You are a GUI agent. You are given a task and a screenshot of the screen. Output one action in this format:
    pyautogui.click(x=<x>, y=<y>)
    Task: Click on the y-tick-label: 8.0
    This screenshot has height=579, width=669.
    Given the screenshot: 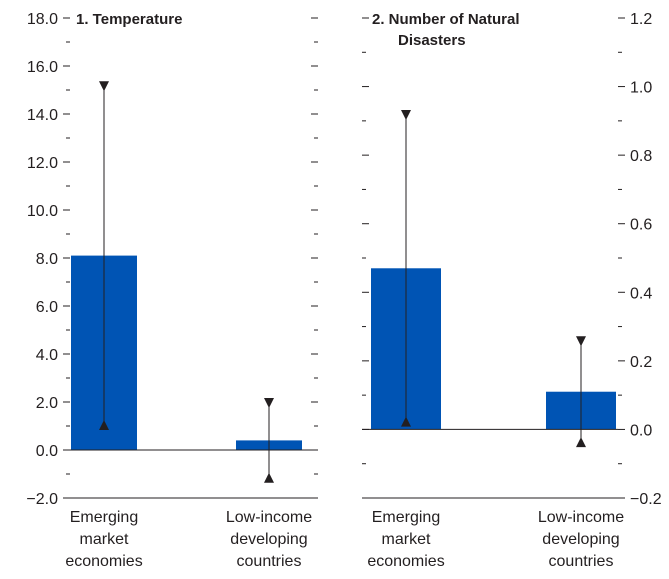 What is the action you would take?
    pyautogui.click(x=47, y=259)
    